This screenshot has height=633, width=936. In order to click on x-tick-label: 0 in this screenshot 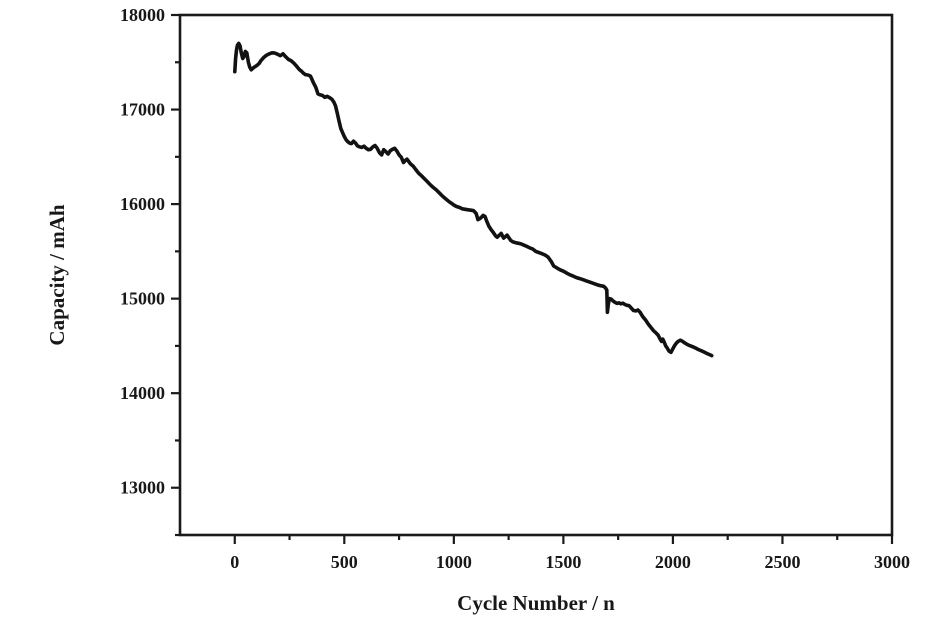, I will do `click(234, 562)`.